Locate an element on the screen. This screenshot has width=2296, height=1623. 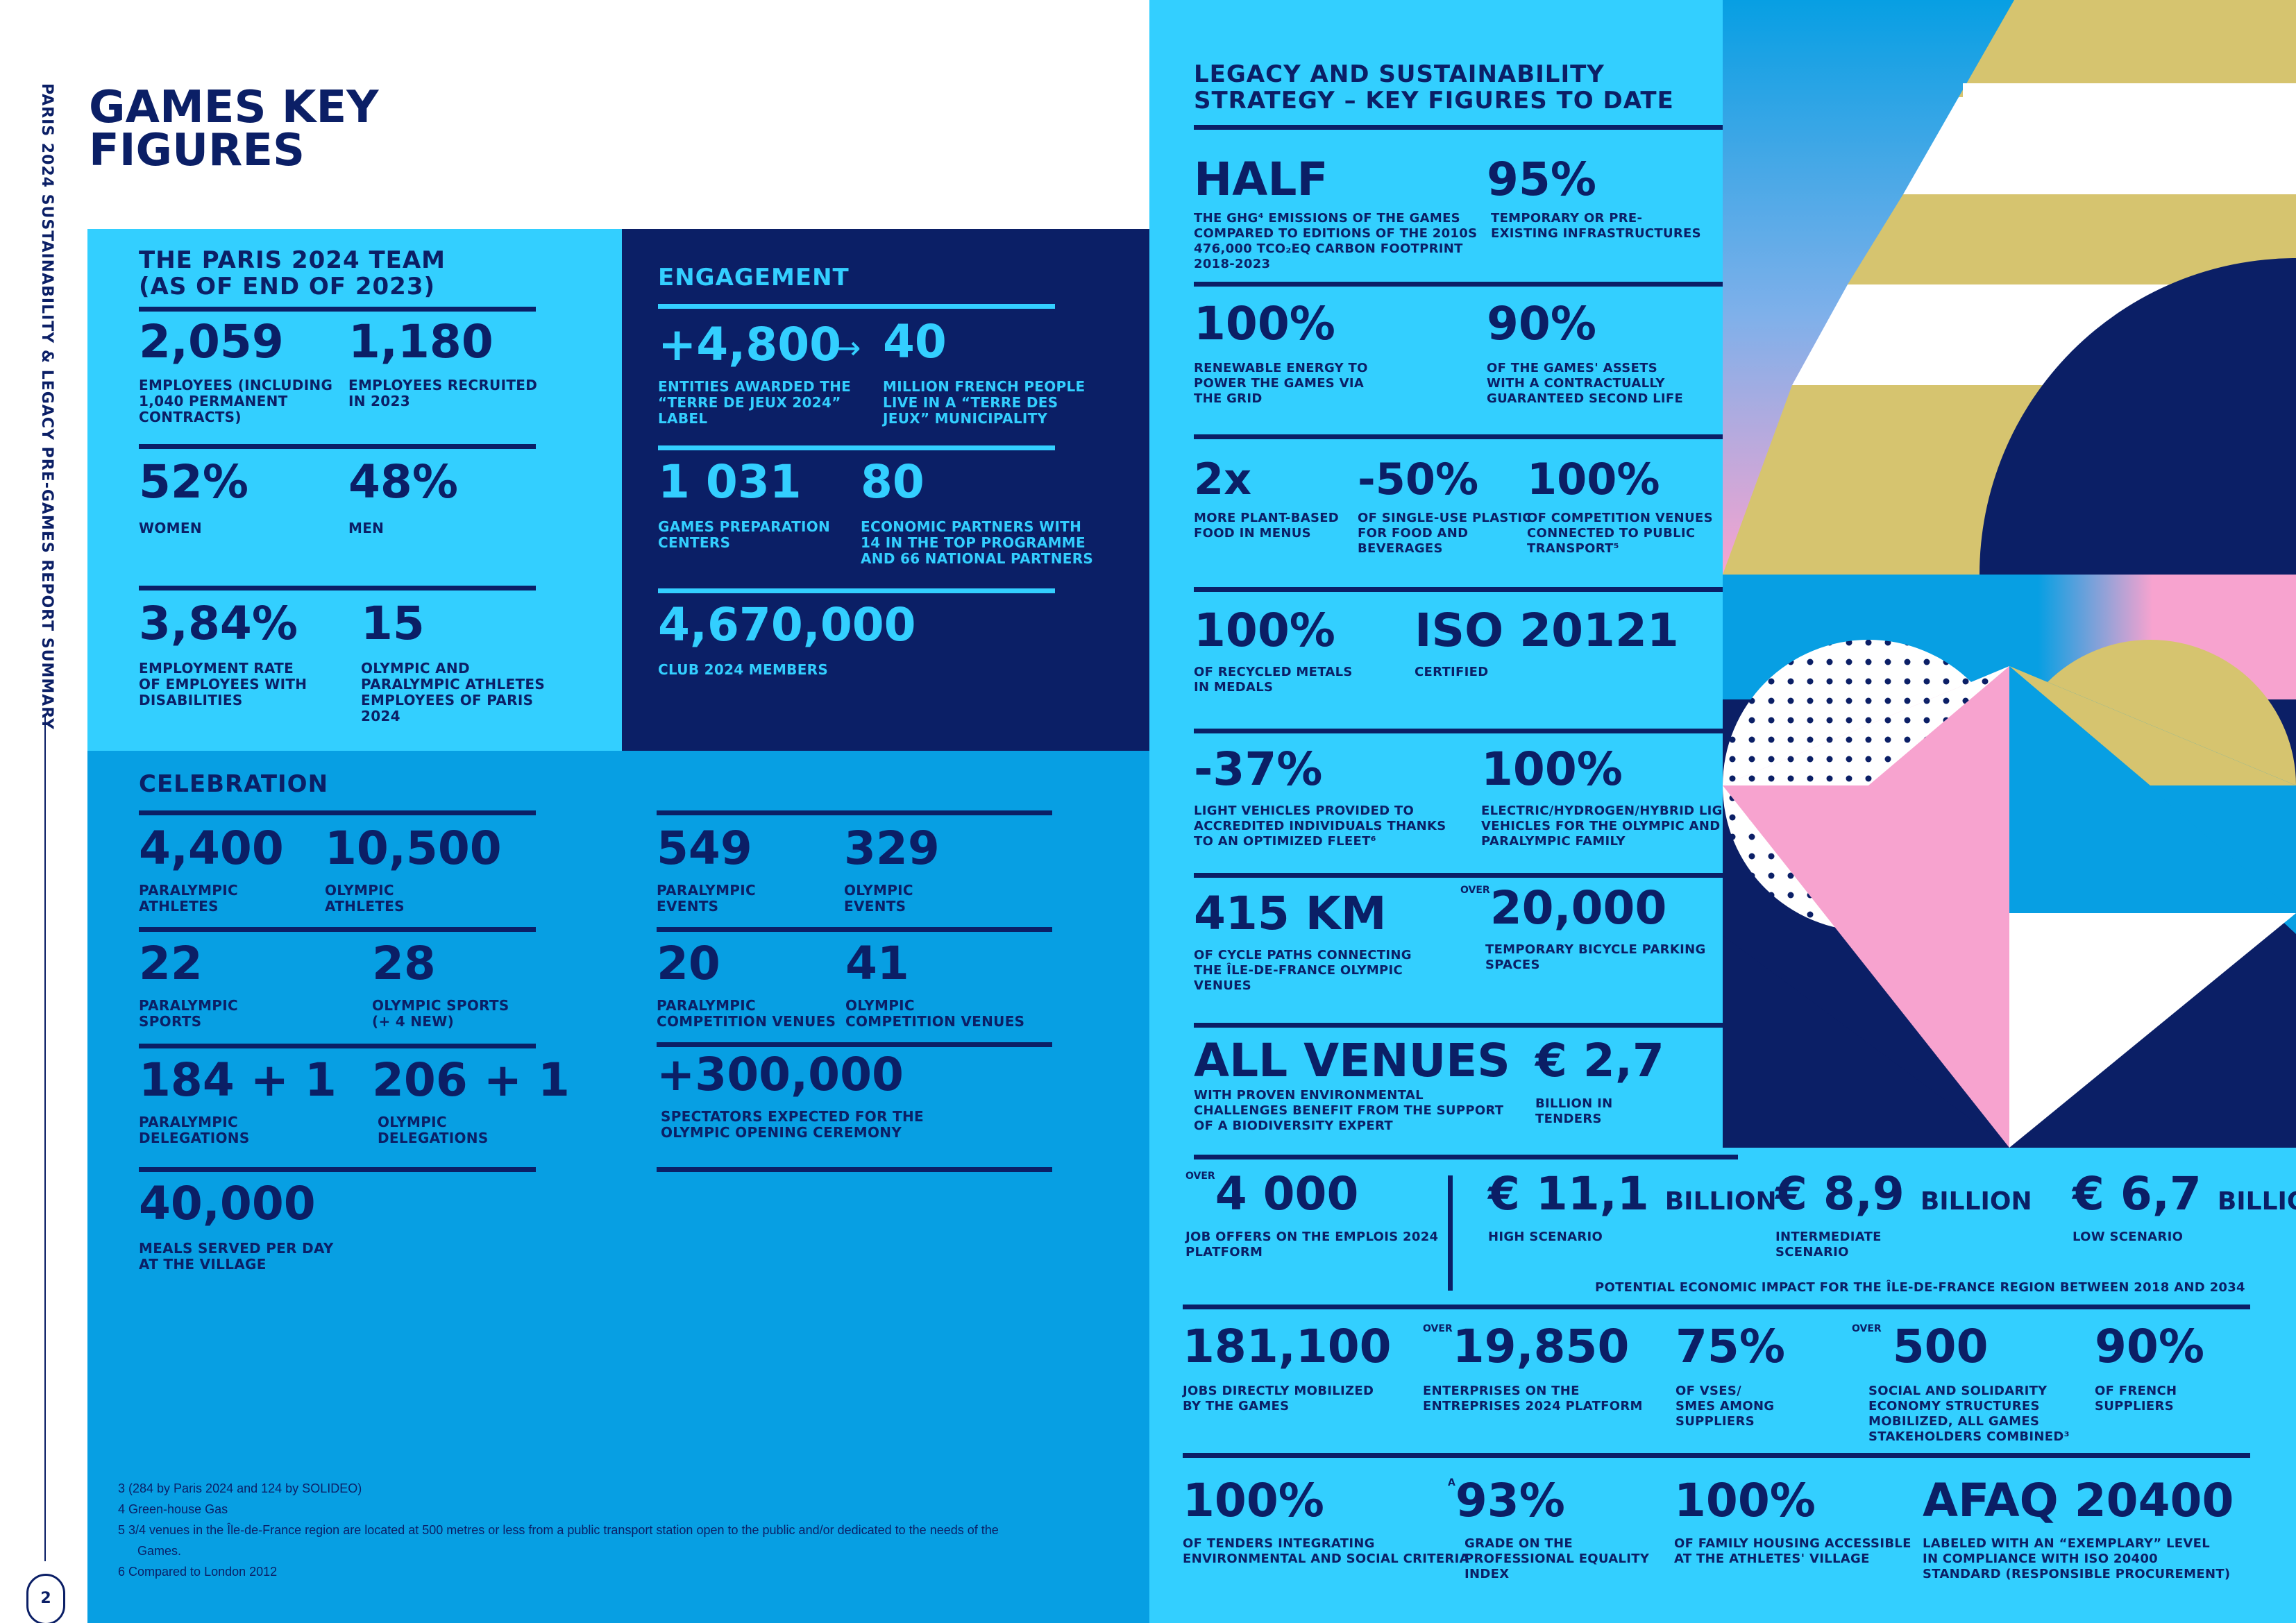
page-number: 2 is located at coordinates (46, 1599).